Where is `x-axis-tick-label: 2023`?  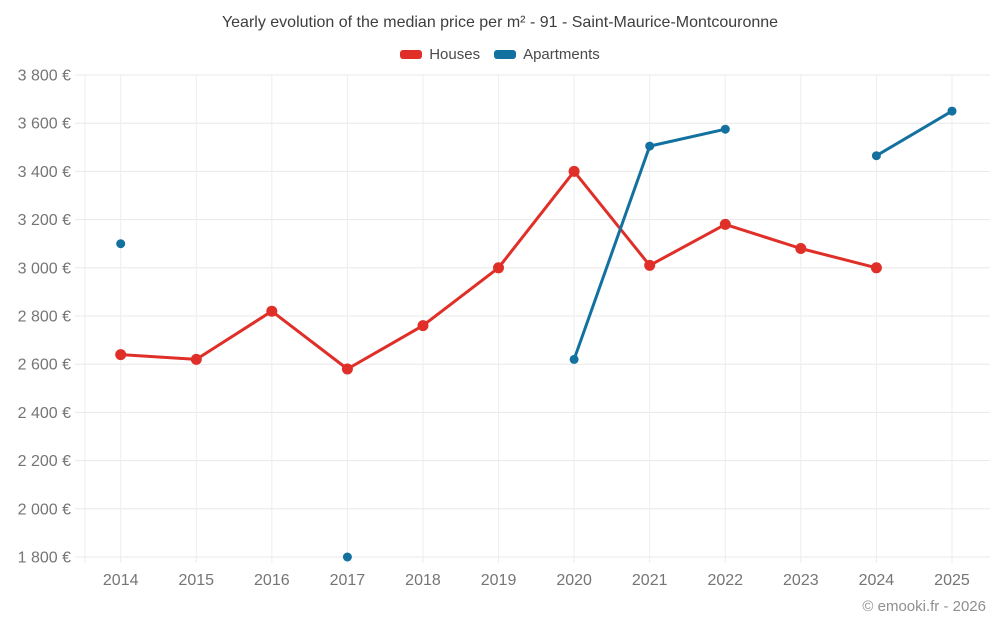
x-axis-tick-label: 2023 is located at coordinates (801, 580).